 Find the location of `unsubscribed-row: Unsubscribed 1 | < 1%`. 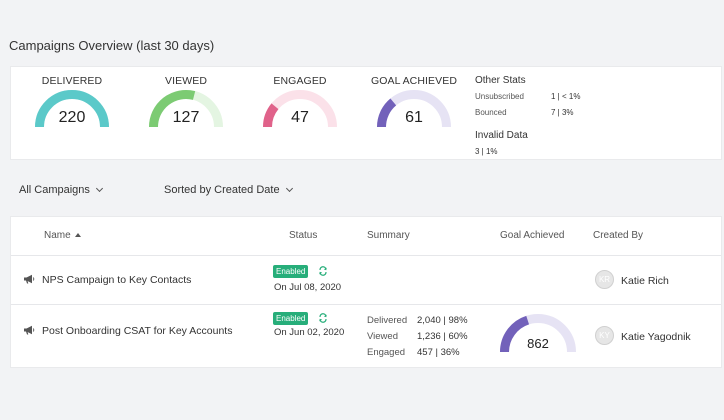

unsubscribed-row: Unsubscribed 1 | < 1% is located at coordinates (527, 96).